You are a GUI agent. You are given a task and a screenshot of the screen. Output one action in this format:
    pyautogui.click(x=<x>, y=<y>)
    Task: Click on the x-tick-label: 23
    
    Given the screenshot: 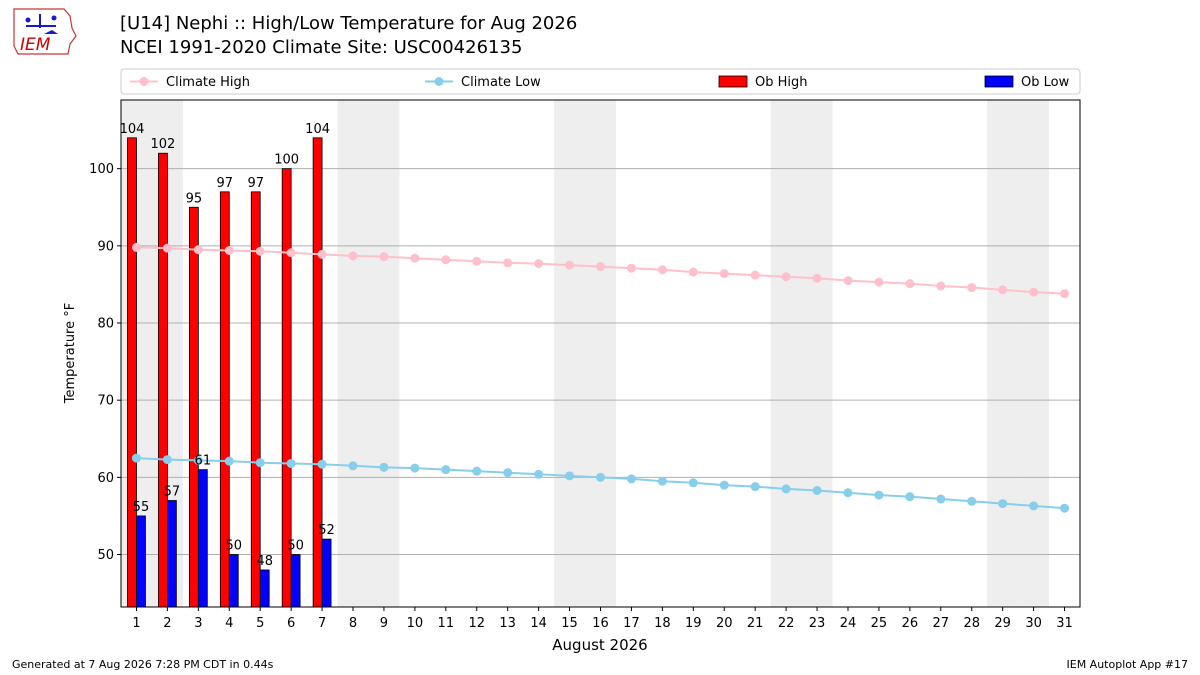 What is the action you would take?
    pyautogui.click(x=817, y=623)
    